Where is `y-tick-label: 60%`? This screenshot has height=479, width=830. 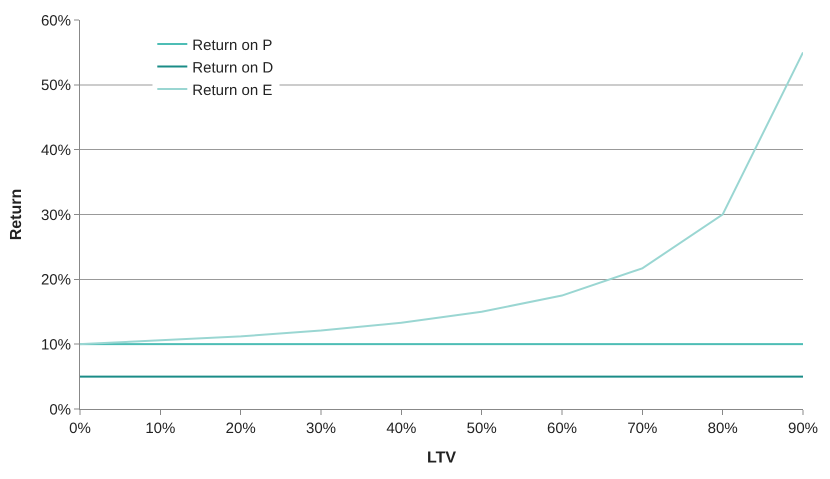
y-tick-label: 60% is located at coordinates (55, 21).